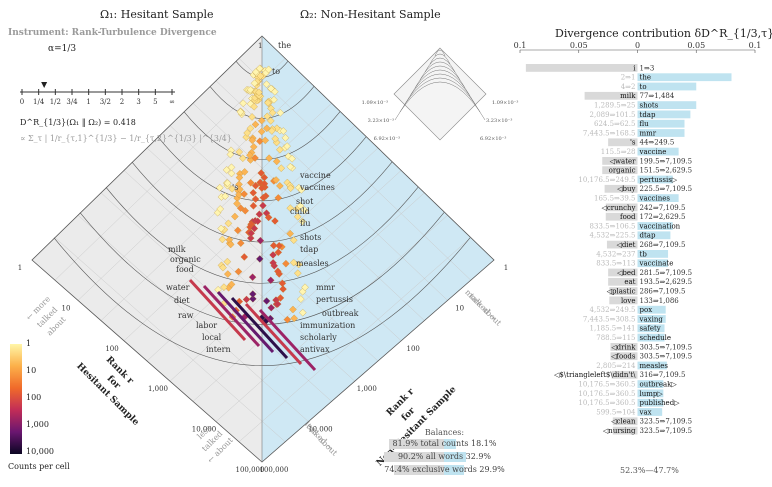 The height and width of the screenshot is (487, 772). What do you see at coordinates (20, 268) in the screenshot?
I see `left-axis-tick: 1` at bounding box center [20, 268].